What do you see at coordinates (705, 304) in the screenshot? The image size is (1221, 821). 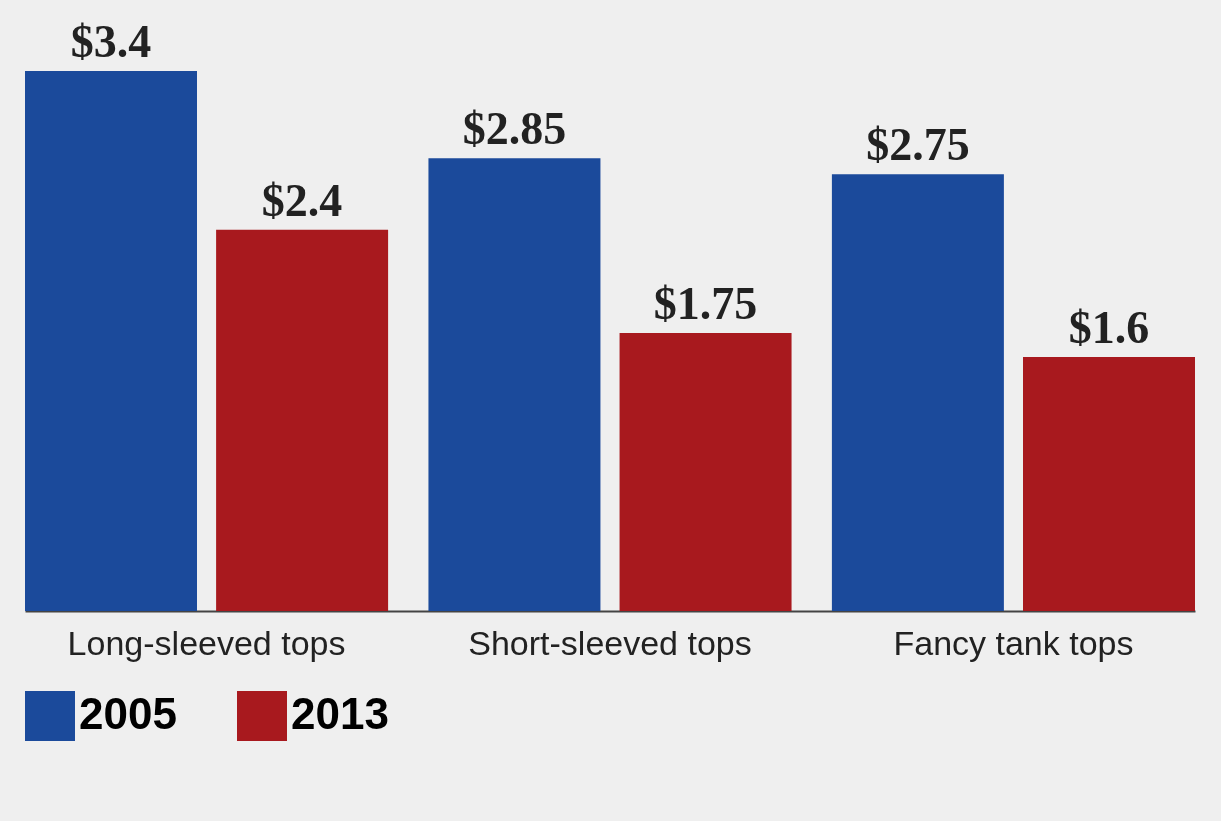 I see `data-label: $1.75` at bounding box center [705, 304].